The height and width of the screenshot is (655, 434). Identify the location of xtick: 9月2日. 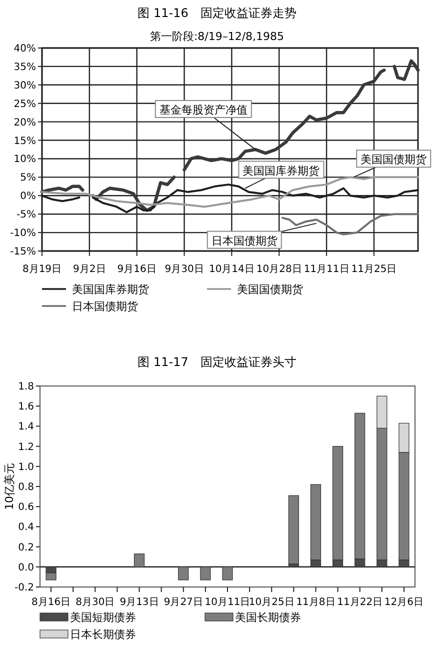
(89, 269).